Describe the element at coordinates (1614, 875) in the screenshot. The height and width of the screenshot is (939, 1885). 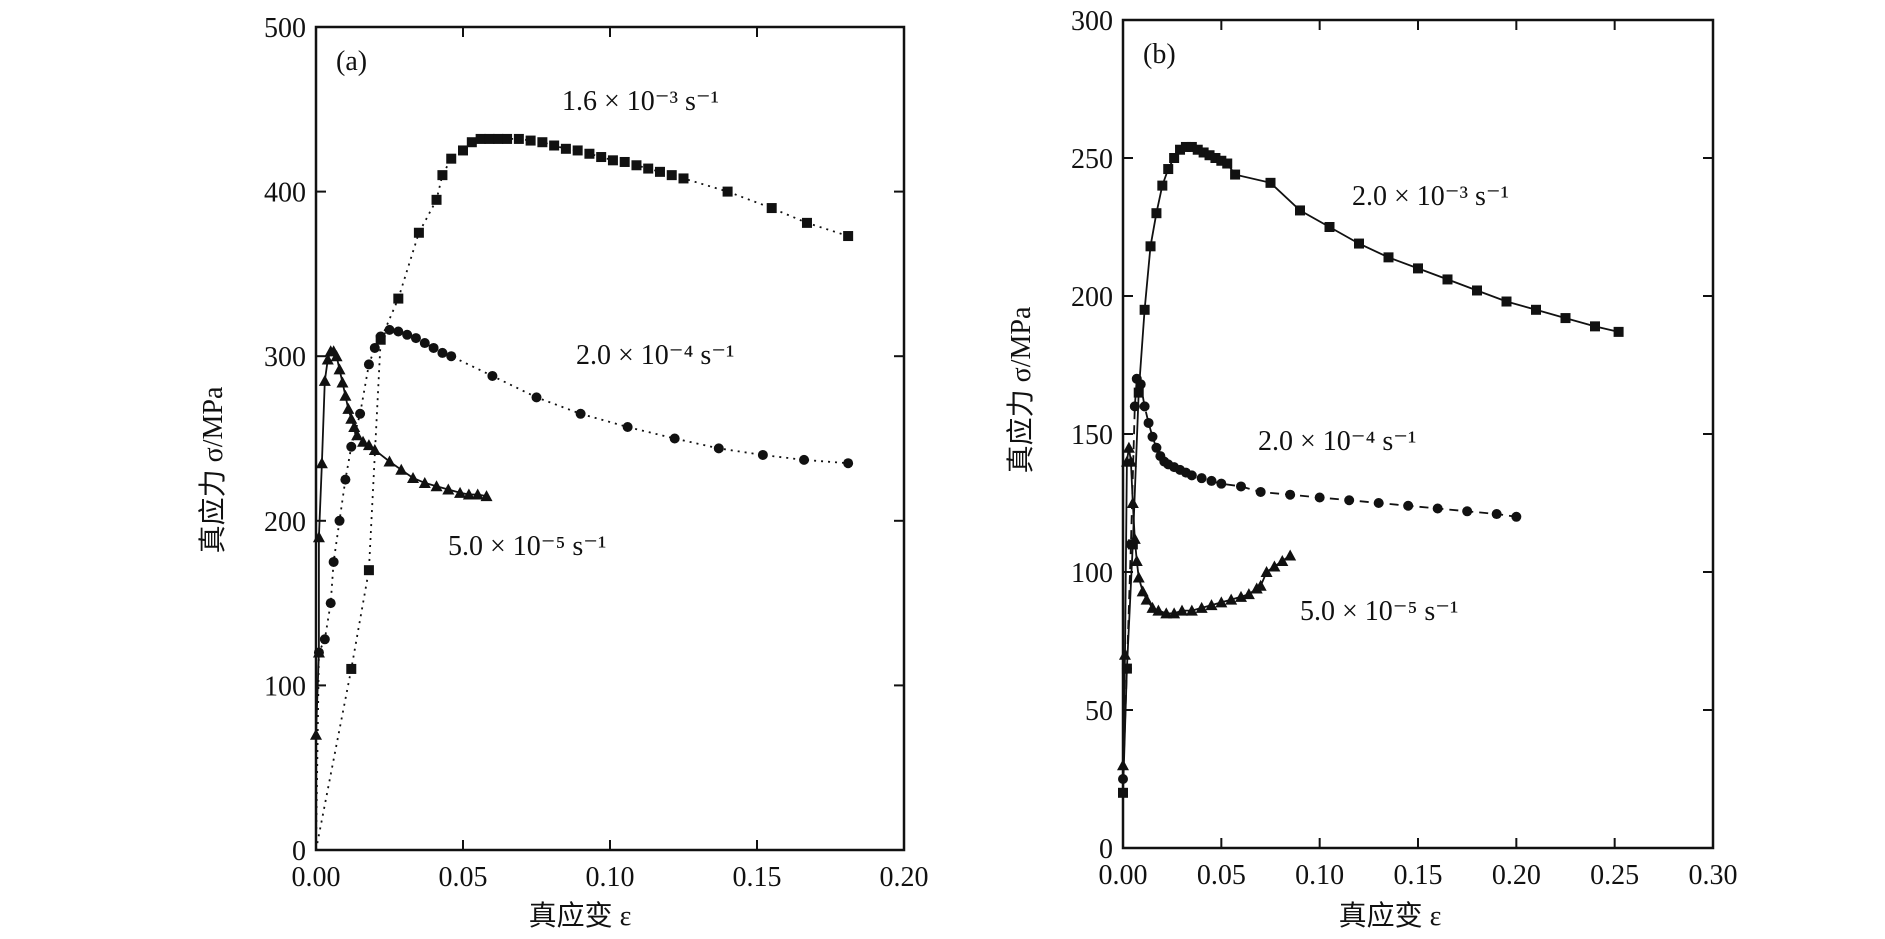
I see `x-tick-label-b-5: 0.25` at that location.